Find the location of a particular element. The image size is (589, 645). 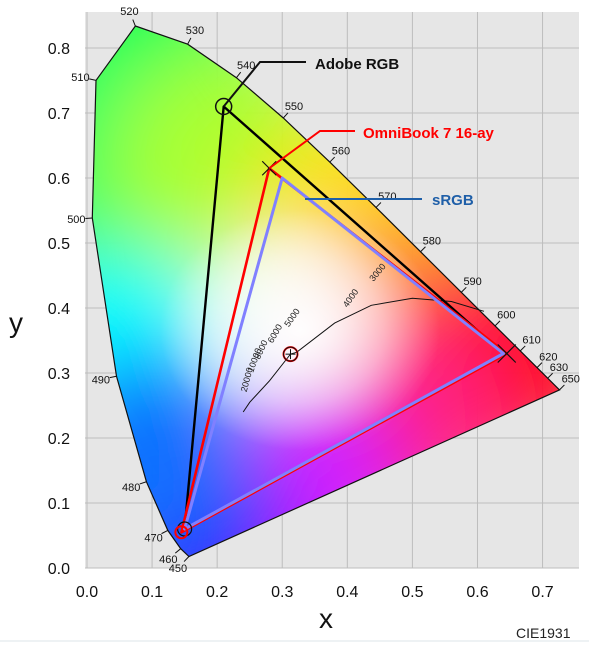

y-tick-label: 0.5 is located at coordinates (59, 244).